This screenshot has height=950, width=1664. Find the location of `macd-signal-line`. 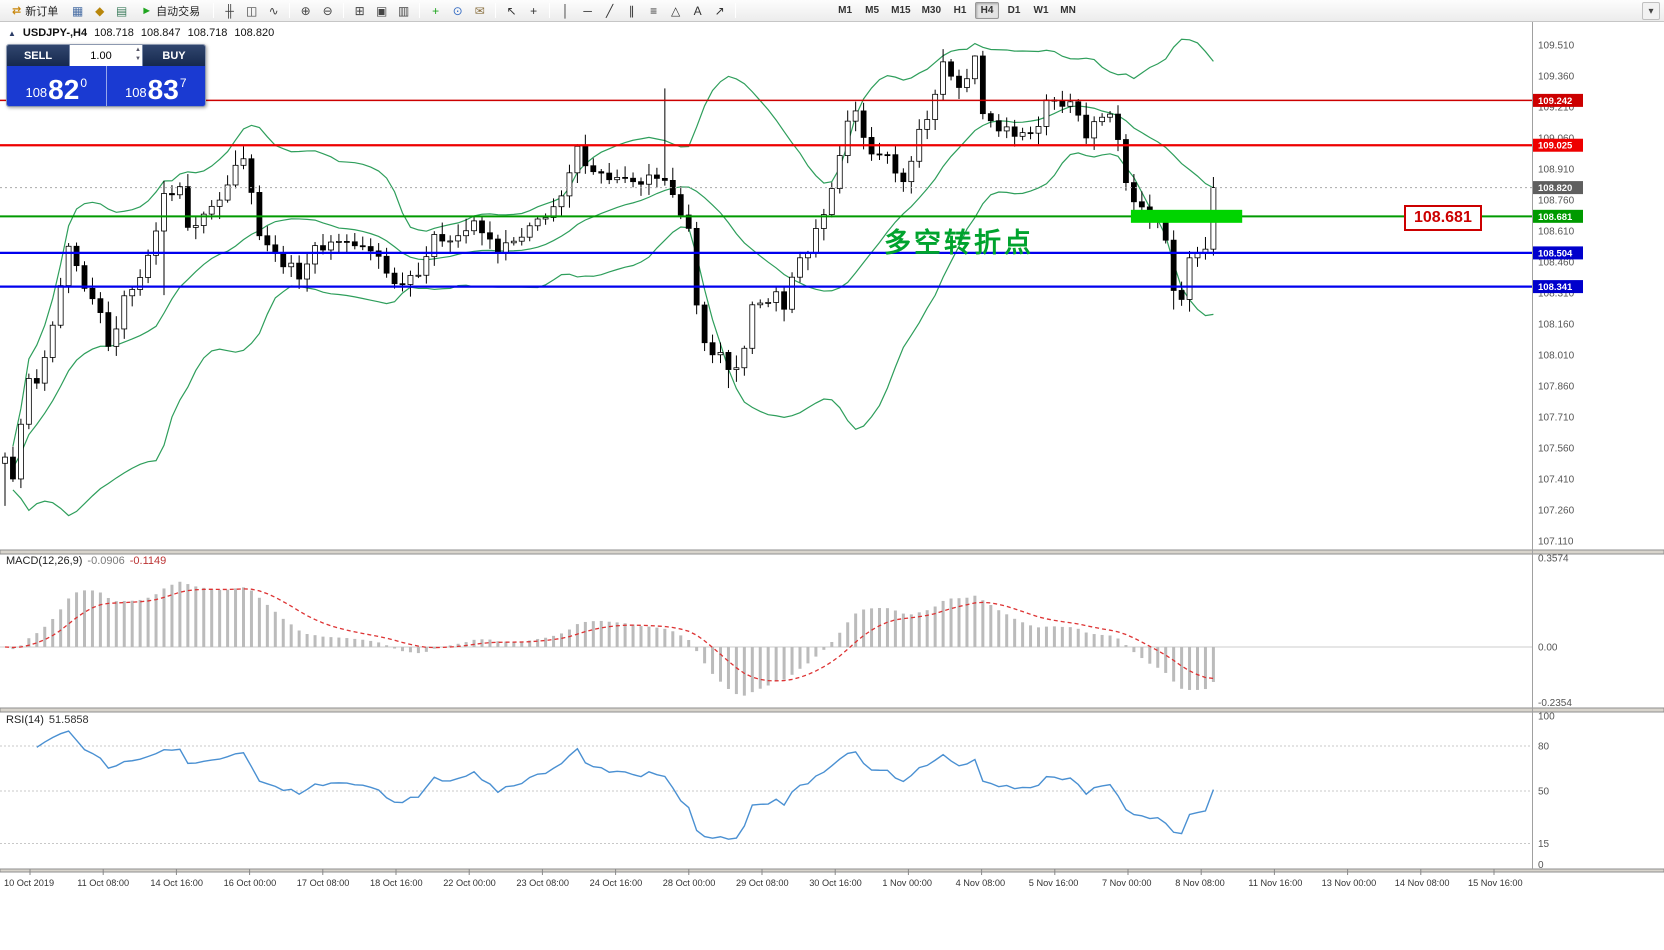

macd-signal-line is located at coordinates (609, 635).